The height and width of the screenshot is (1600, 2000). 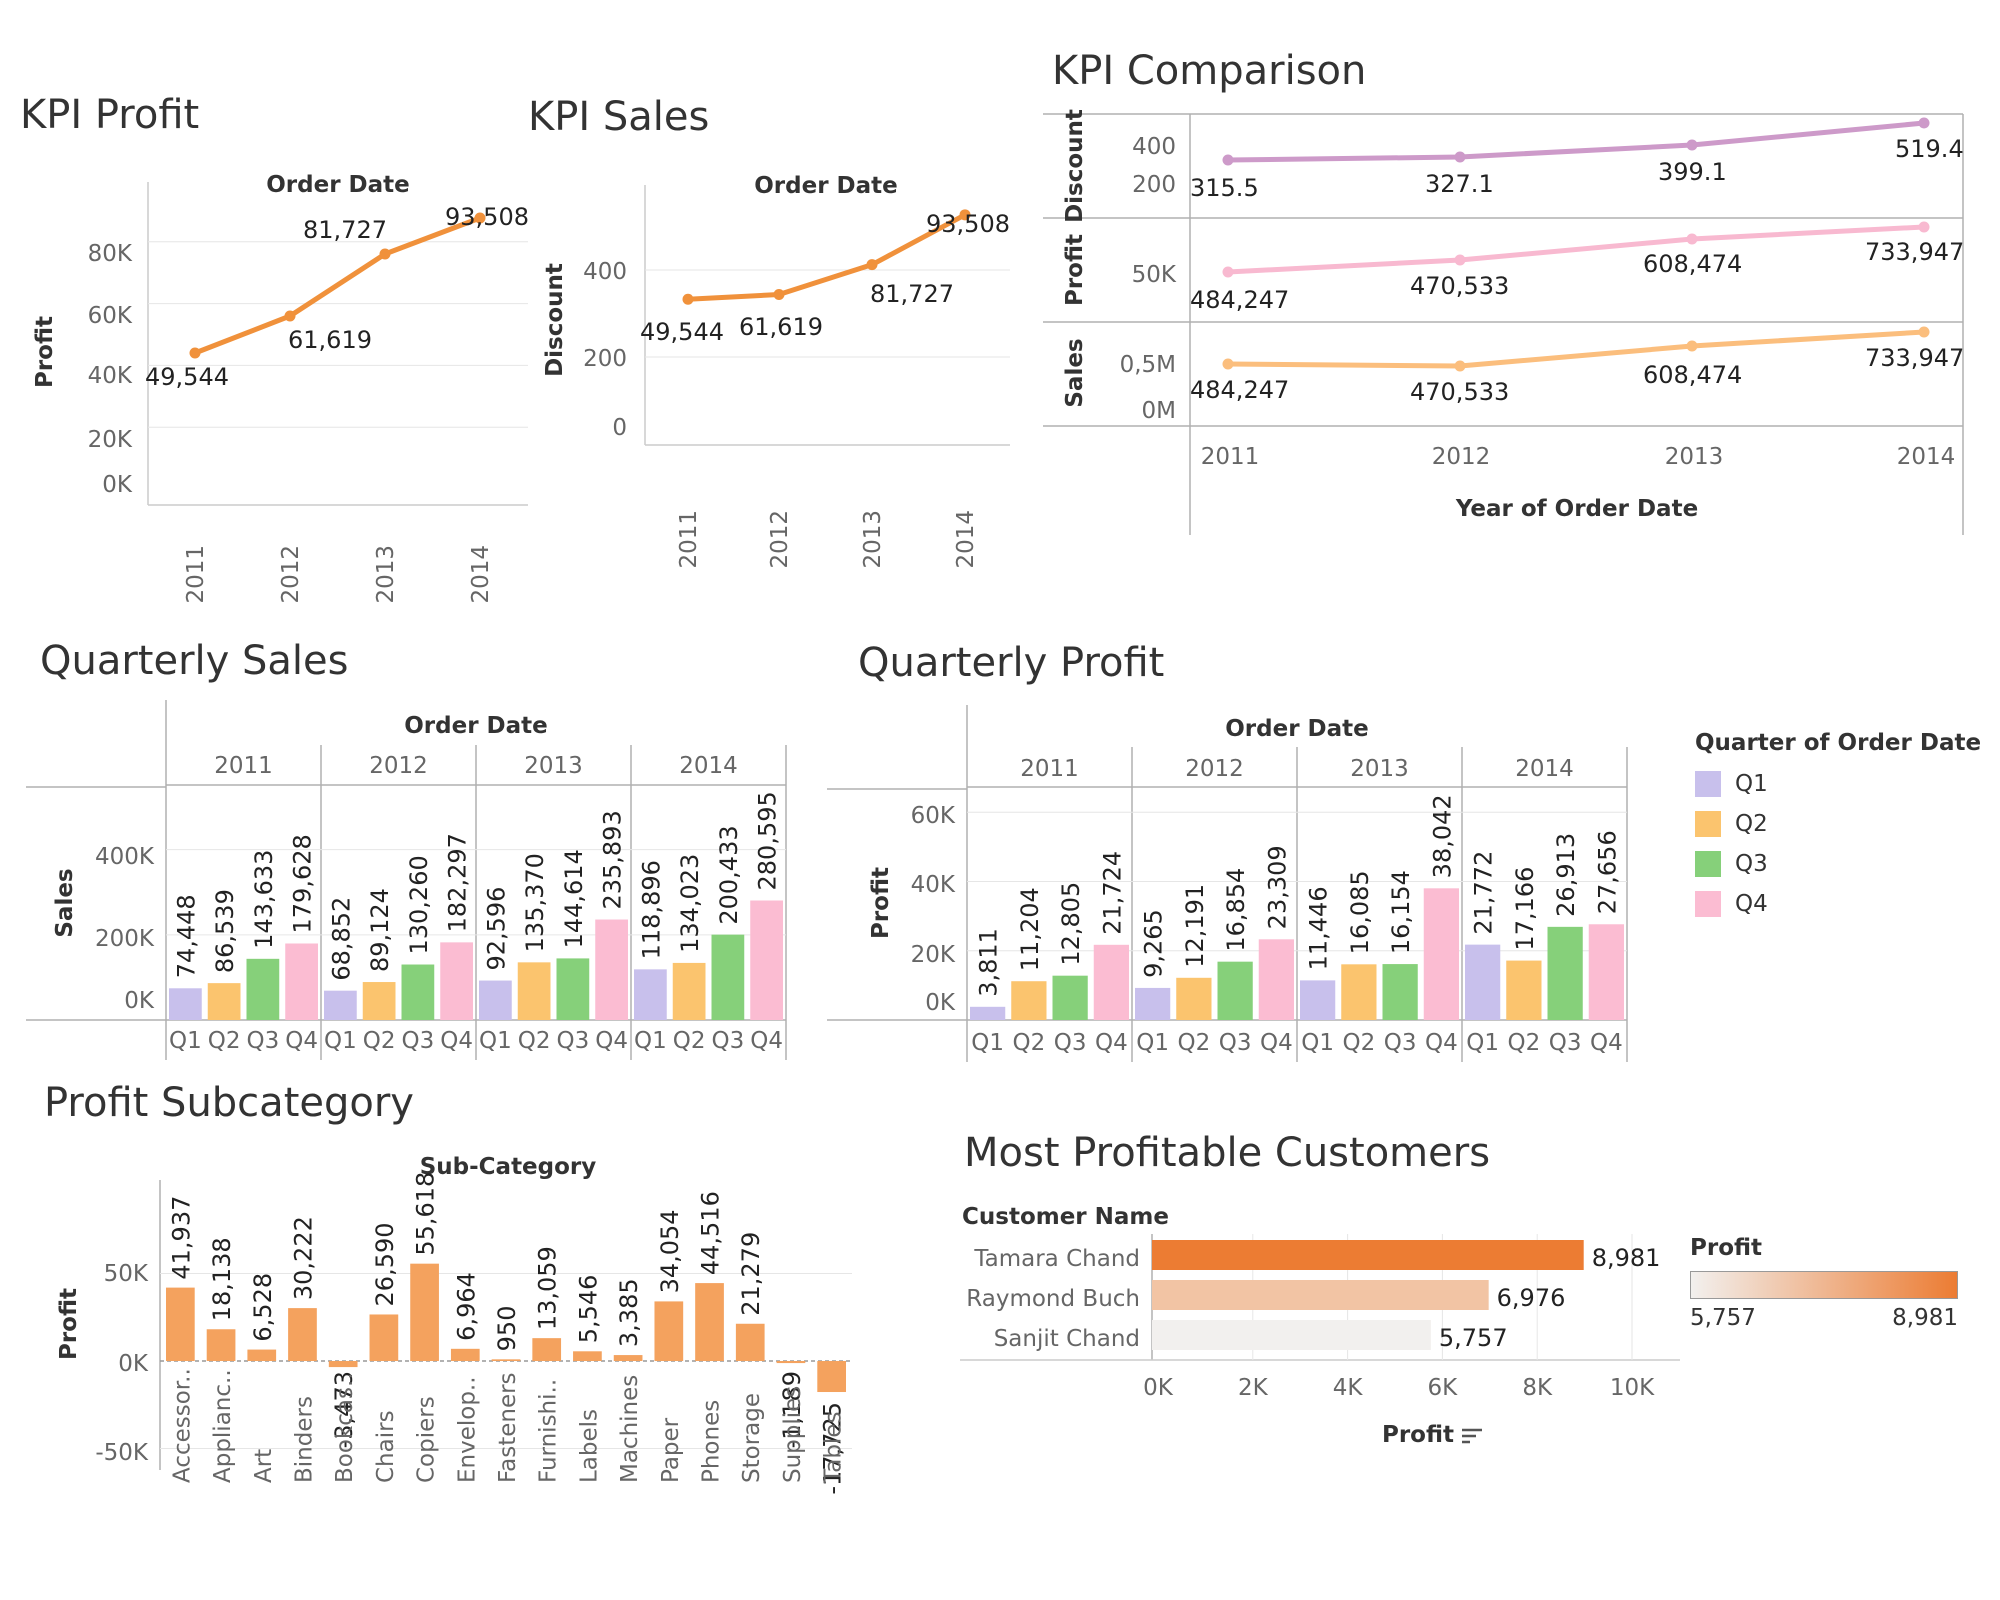 What do you see at coordinates (651, 909) in the screenshot?
I see `data-label: 118,896` at bounding box center [651, 909].